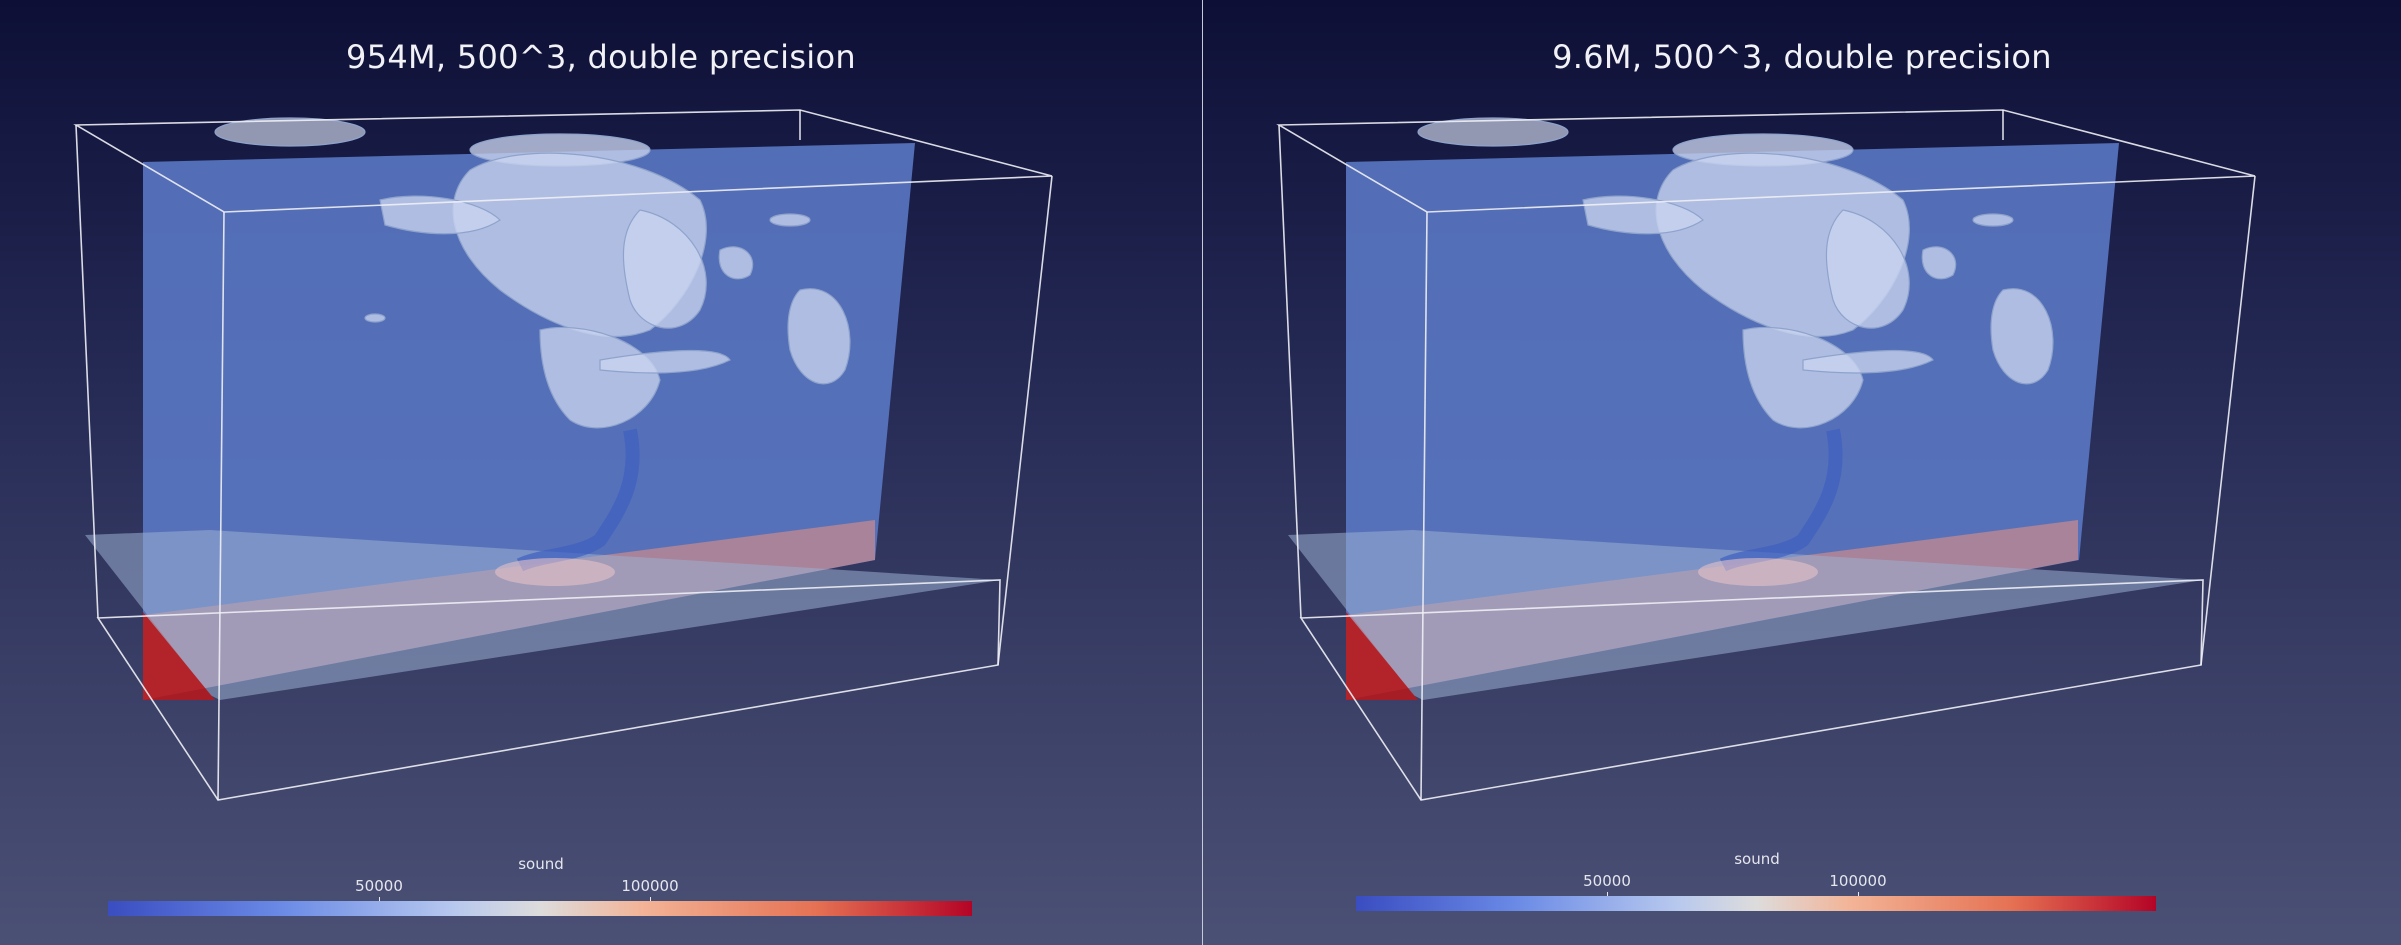  I want to click on view-title: 9.6M, 500^3, double precision, so click(1802, 57).